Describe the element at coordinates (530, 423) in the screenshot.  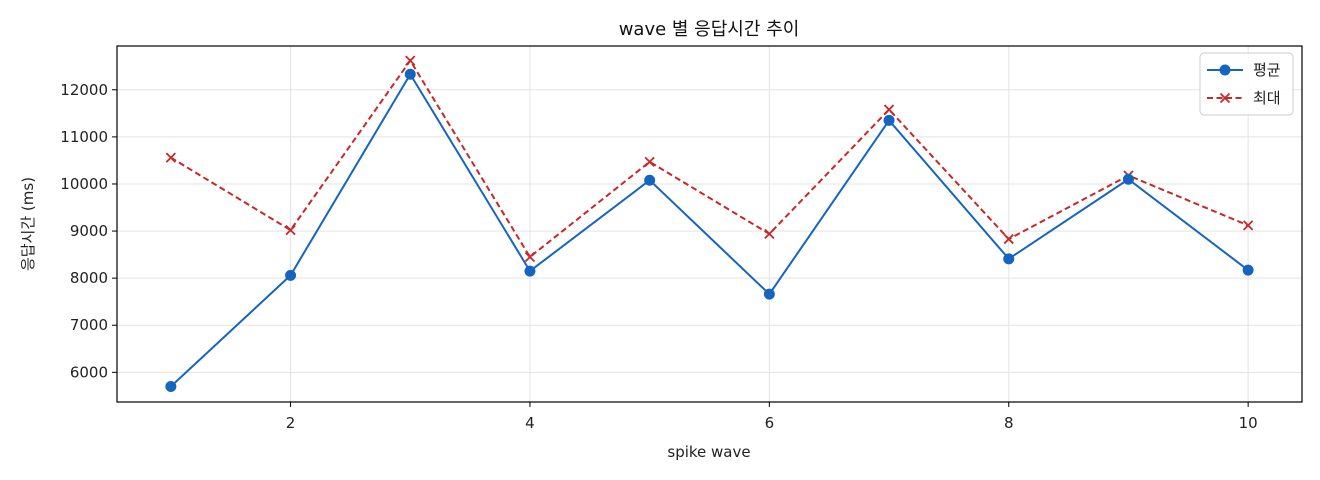
I see `x-tick-label: 4` at that location.